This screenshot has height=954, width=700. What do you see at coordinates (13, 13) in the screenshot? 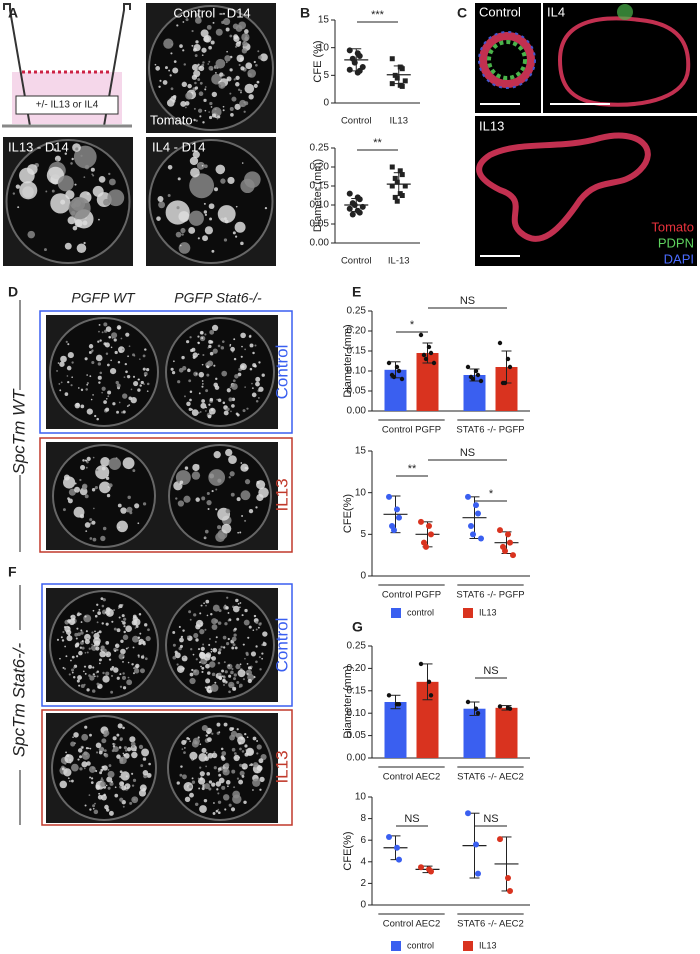
I see `panel-label: A` at bounding box center [13, 13].